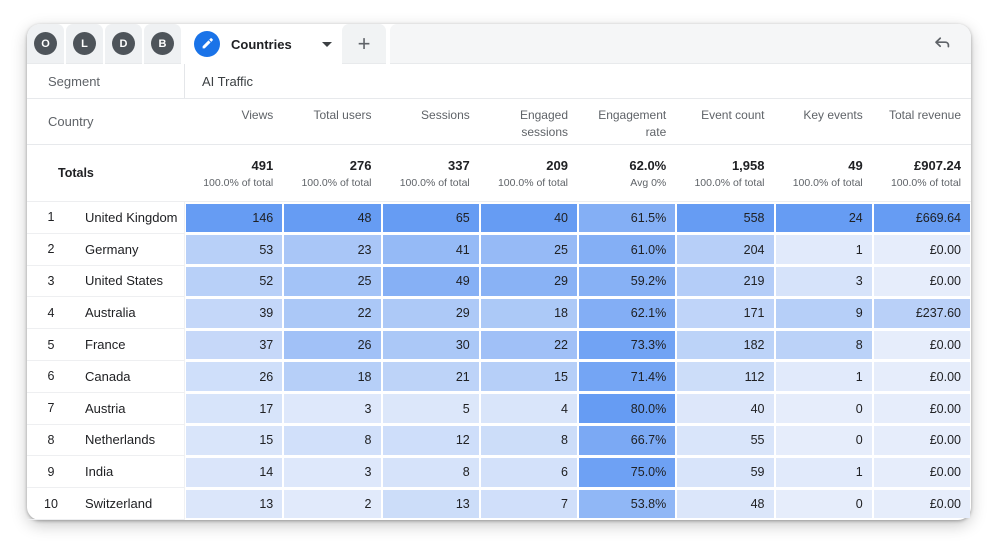 This screenshot has width=1000, height=541. What do you see at coordinates (51, 409) in the screenshot?
I see `row-rank: 7` at bounding box center [51, 409].